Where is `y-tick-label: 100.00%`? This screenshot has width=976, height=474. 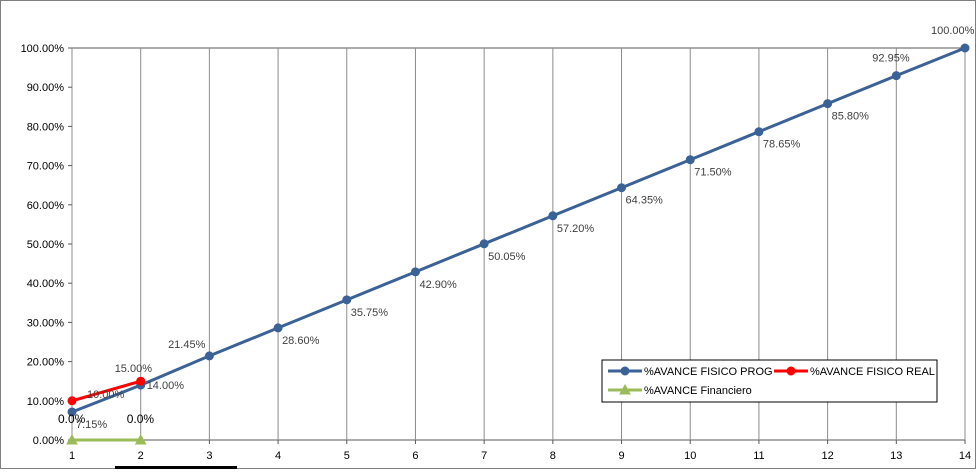
y-tick-label: 100.00% is located at coordinates (43, 49).